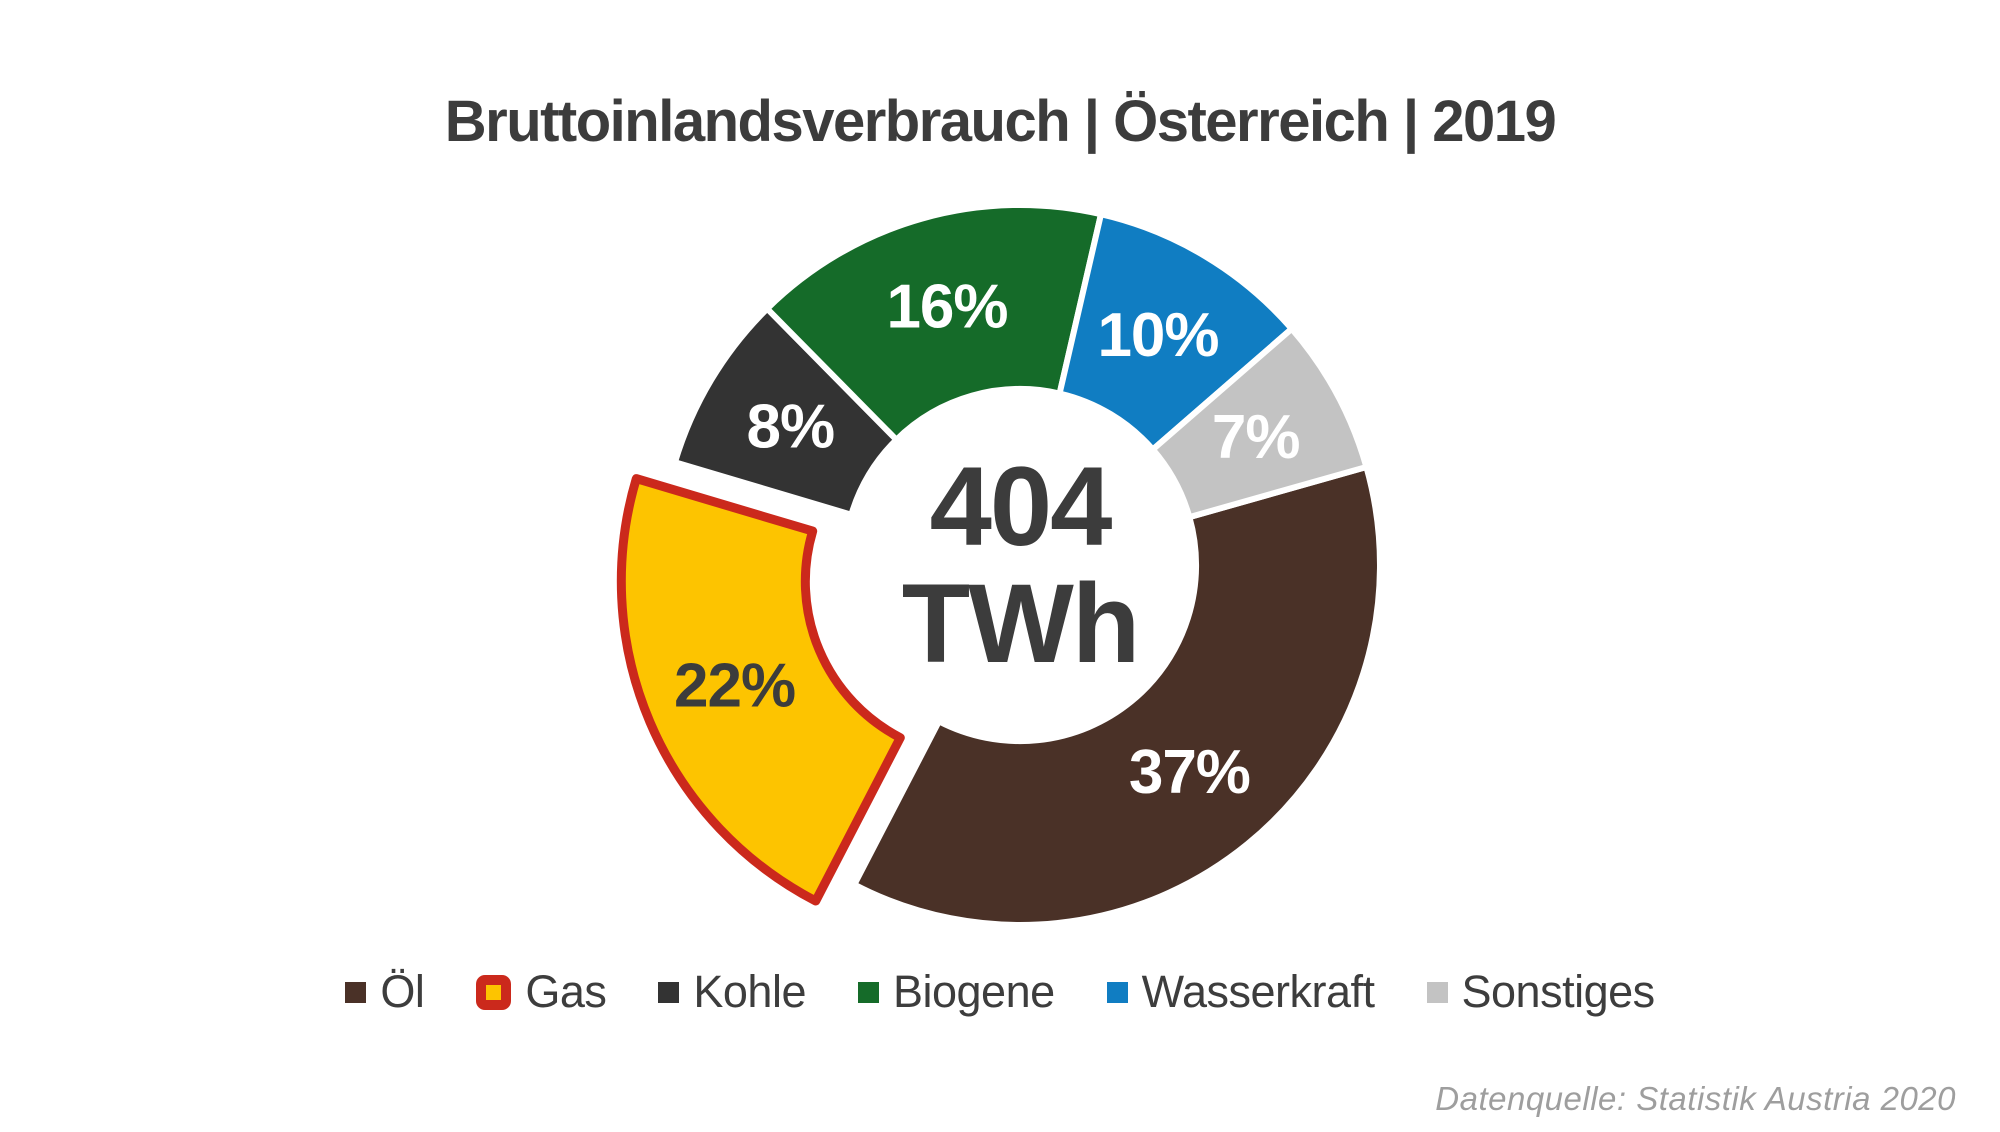  Describe the element at coordinates (1256, 437) in the screenshot. I see `slice-percent-label-sonstiges: 7%` at that location.